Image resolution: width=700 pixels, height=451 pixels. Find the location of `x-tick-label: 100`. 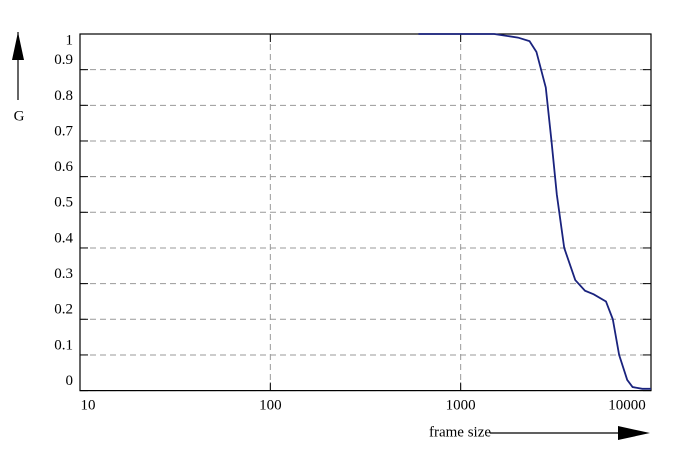

x-tick-label: 100 is located at coordinates (270, 405).